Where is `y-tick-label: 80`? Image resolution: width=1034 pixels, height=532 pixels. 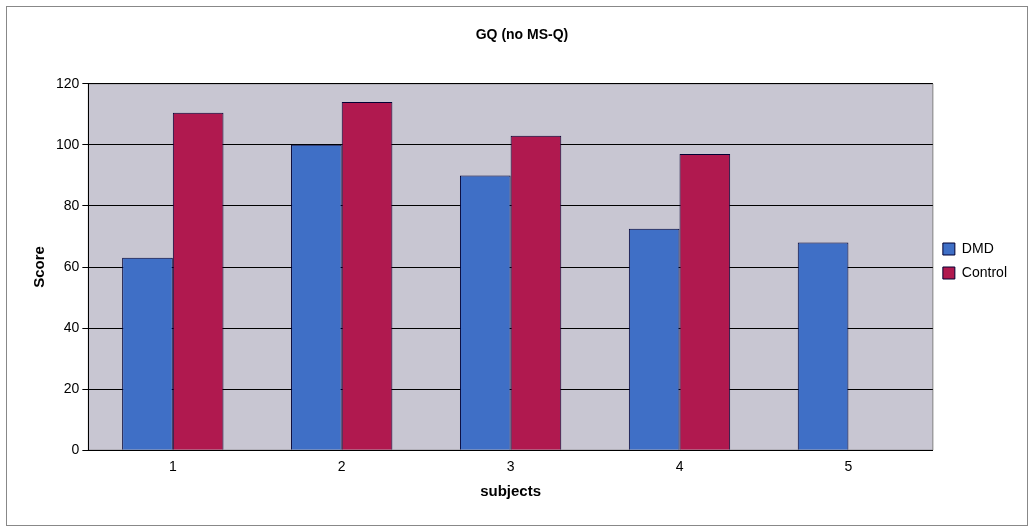 y-tick-label: 80 is located at coordinates (71, 204).